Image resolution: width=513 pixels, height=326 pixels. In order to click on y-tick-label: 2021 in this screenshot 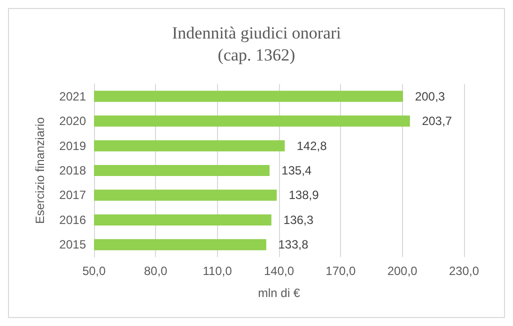, I will do `click(72, 96)`.